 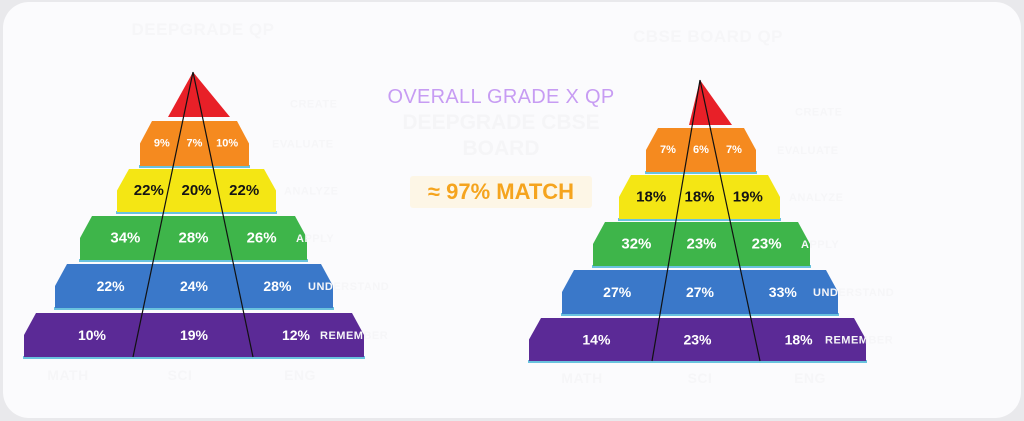 I want to click on cell-value: 24%, so click(x=194, y=286).